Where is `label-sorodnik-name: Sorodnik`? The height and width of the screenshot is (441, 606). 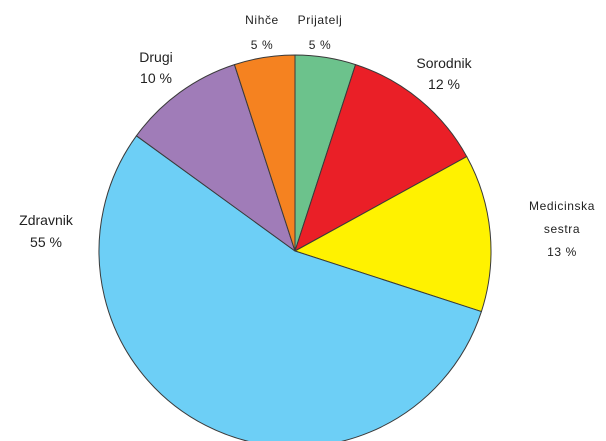
label-sorodnik-name: Sorodnik is located at coordinates (444, 63).